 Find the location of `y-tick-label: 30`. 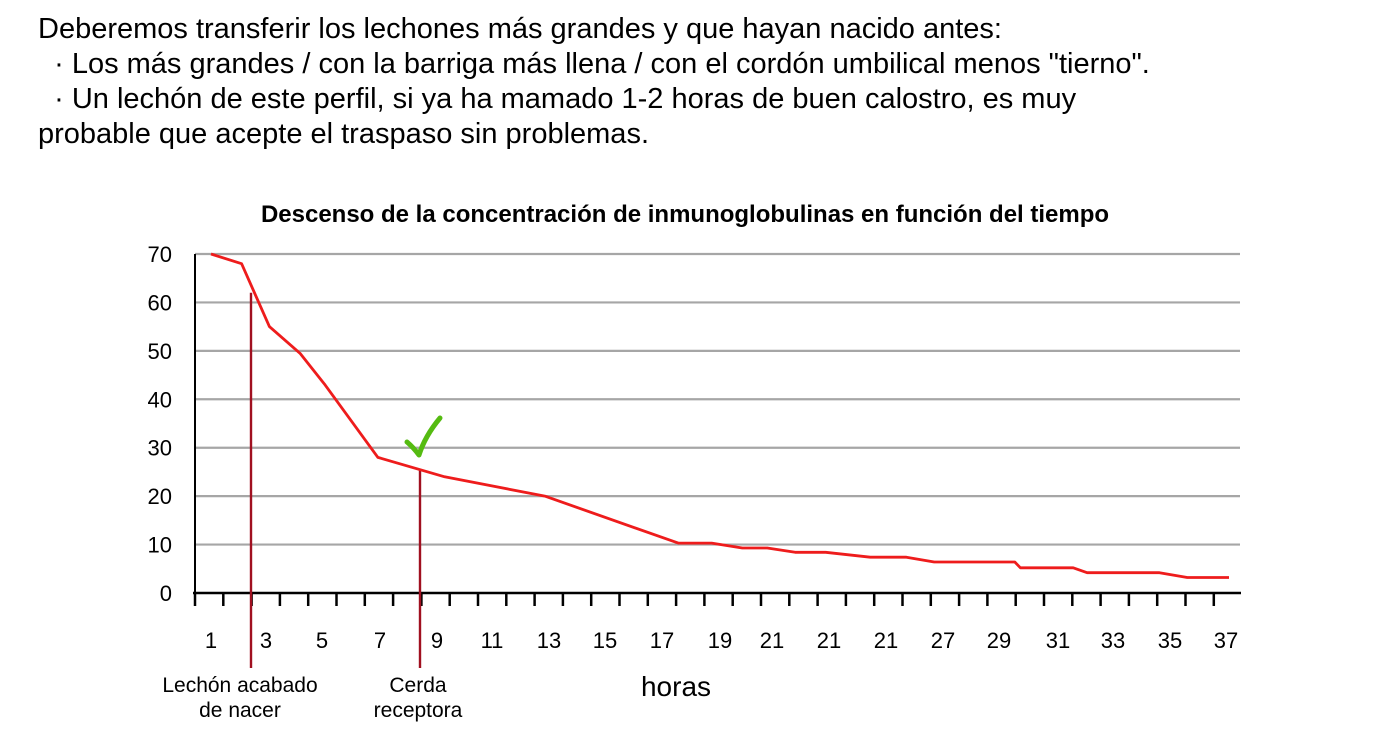

y-tick-label: 30 is located at coordinates (160, 448).